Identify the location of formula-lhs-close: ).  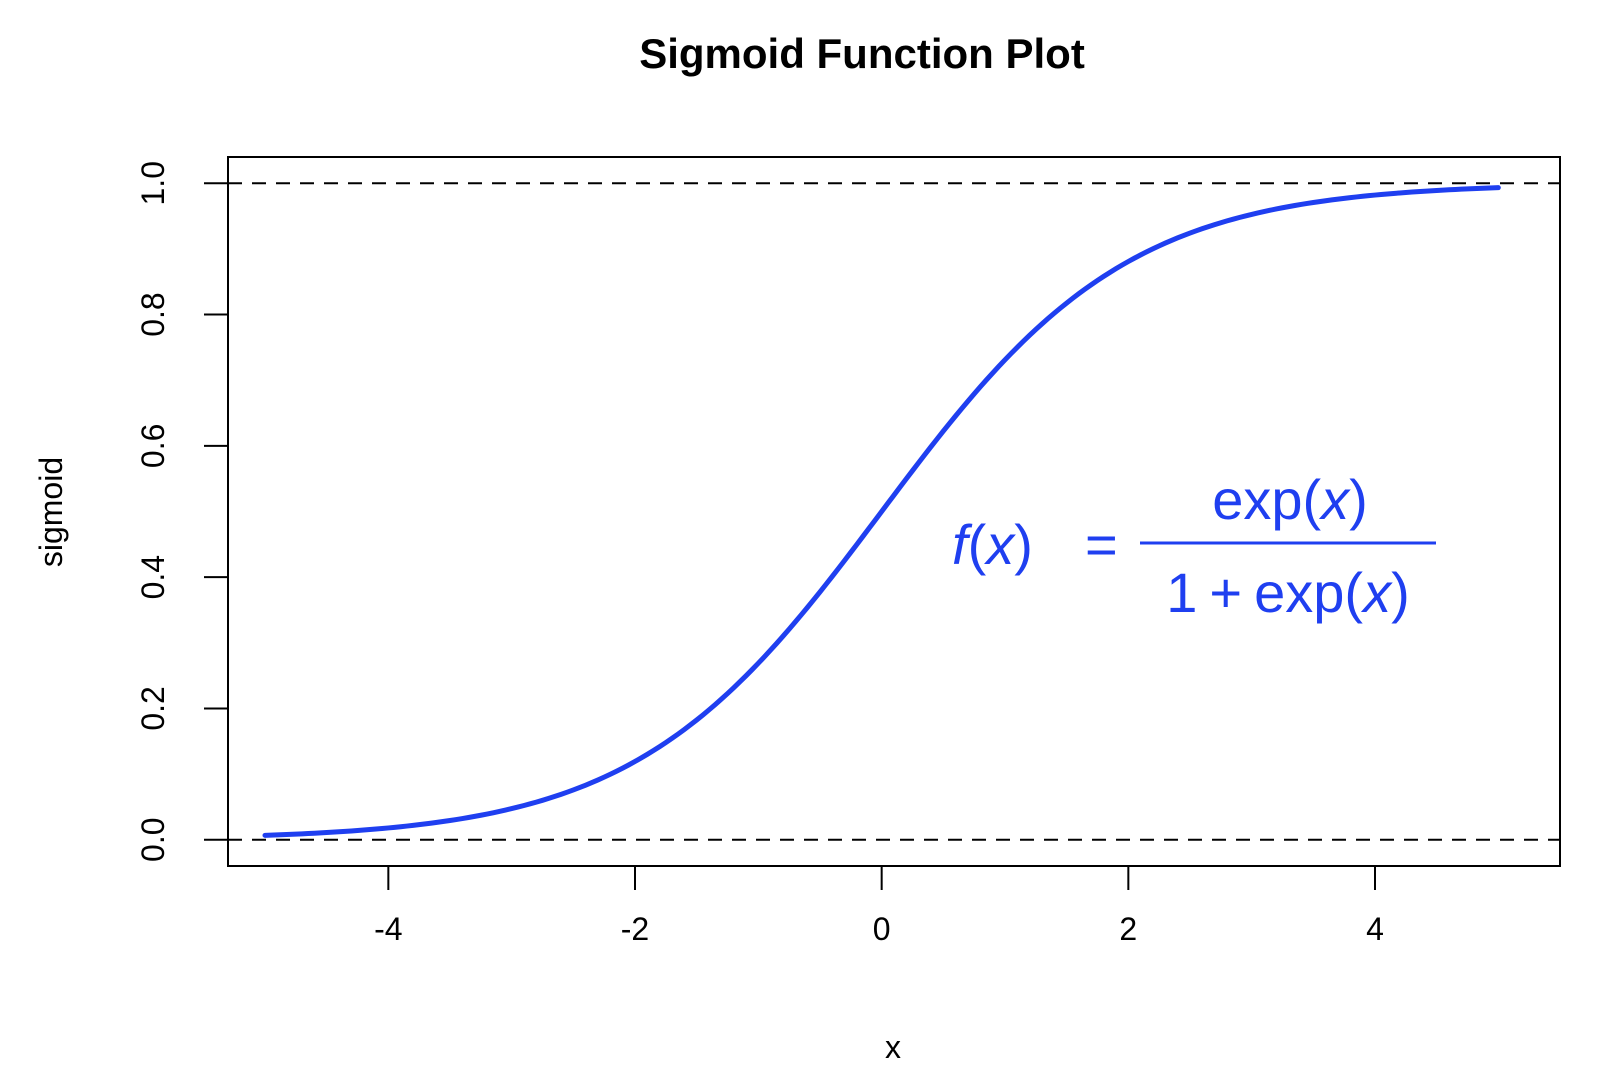
(1023, 544).